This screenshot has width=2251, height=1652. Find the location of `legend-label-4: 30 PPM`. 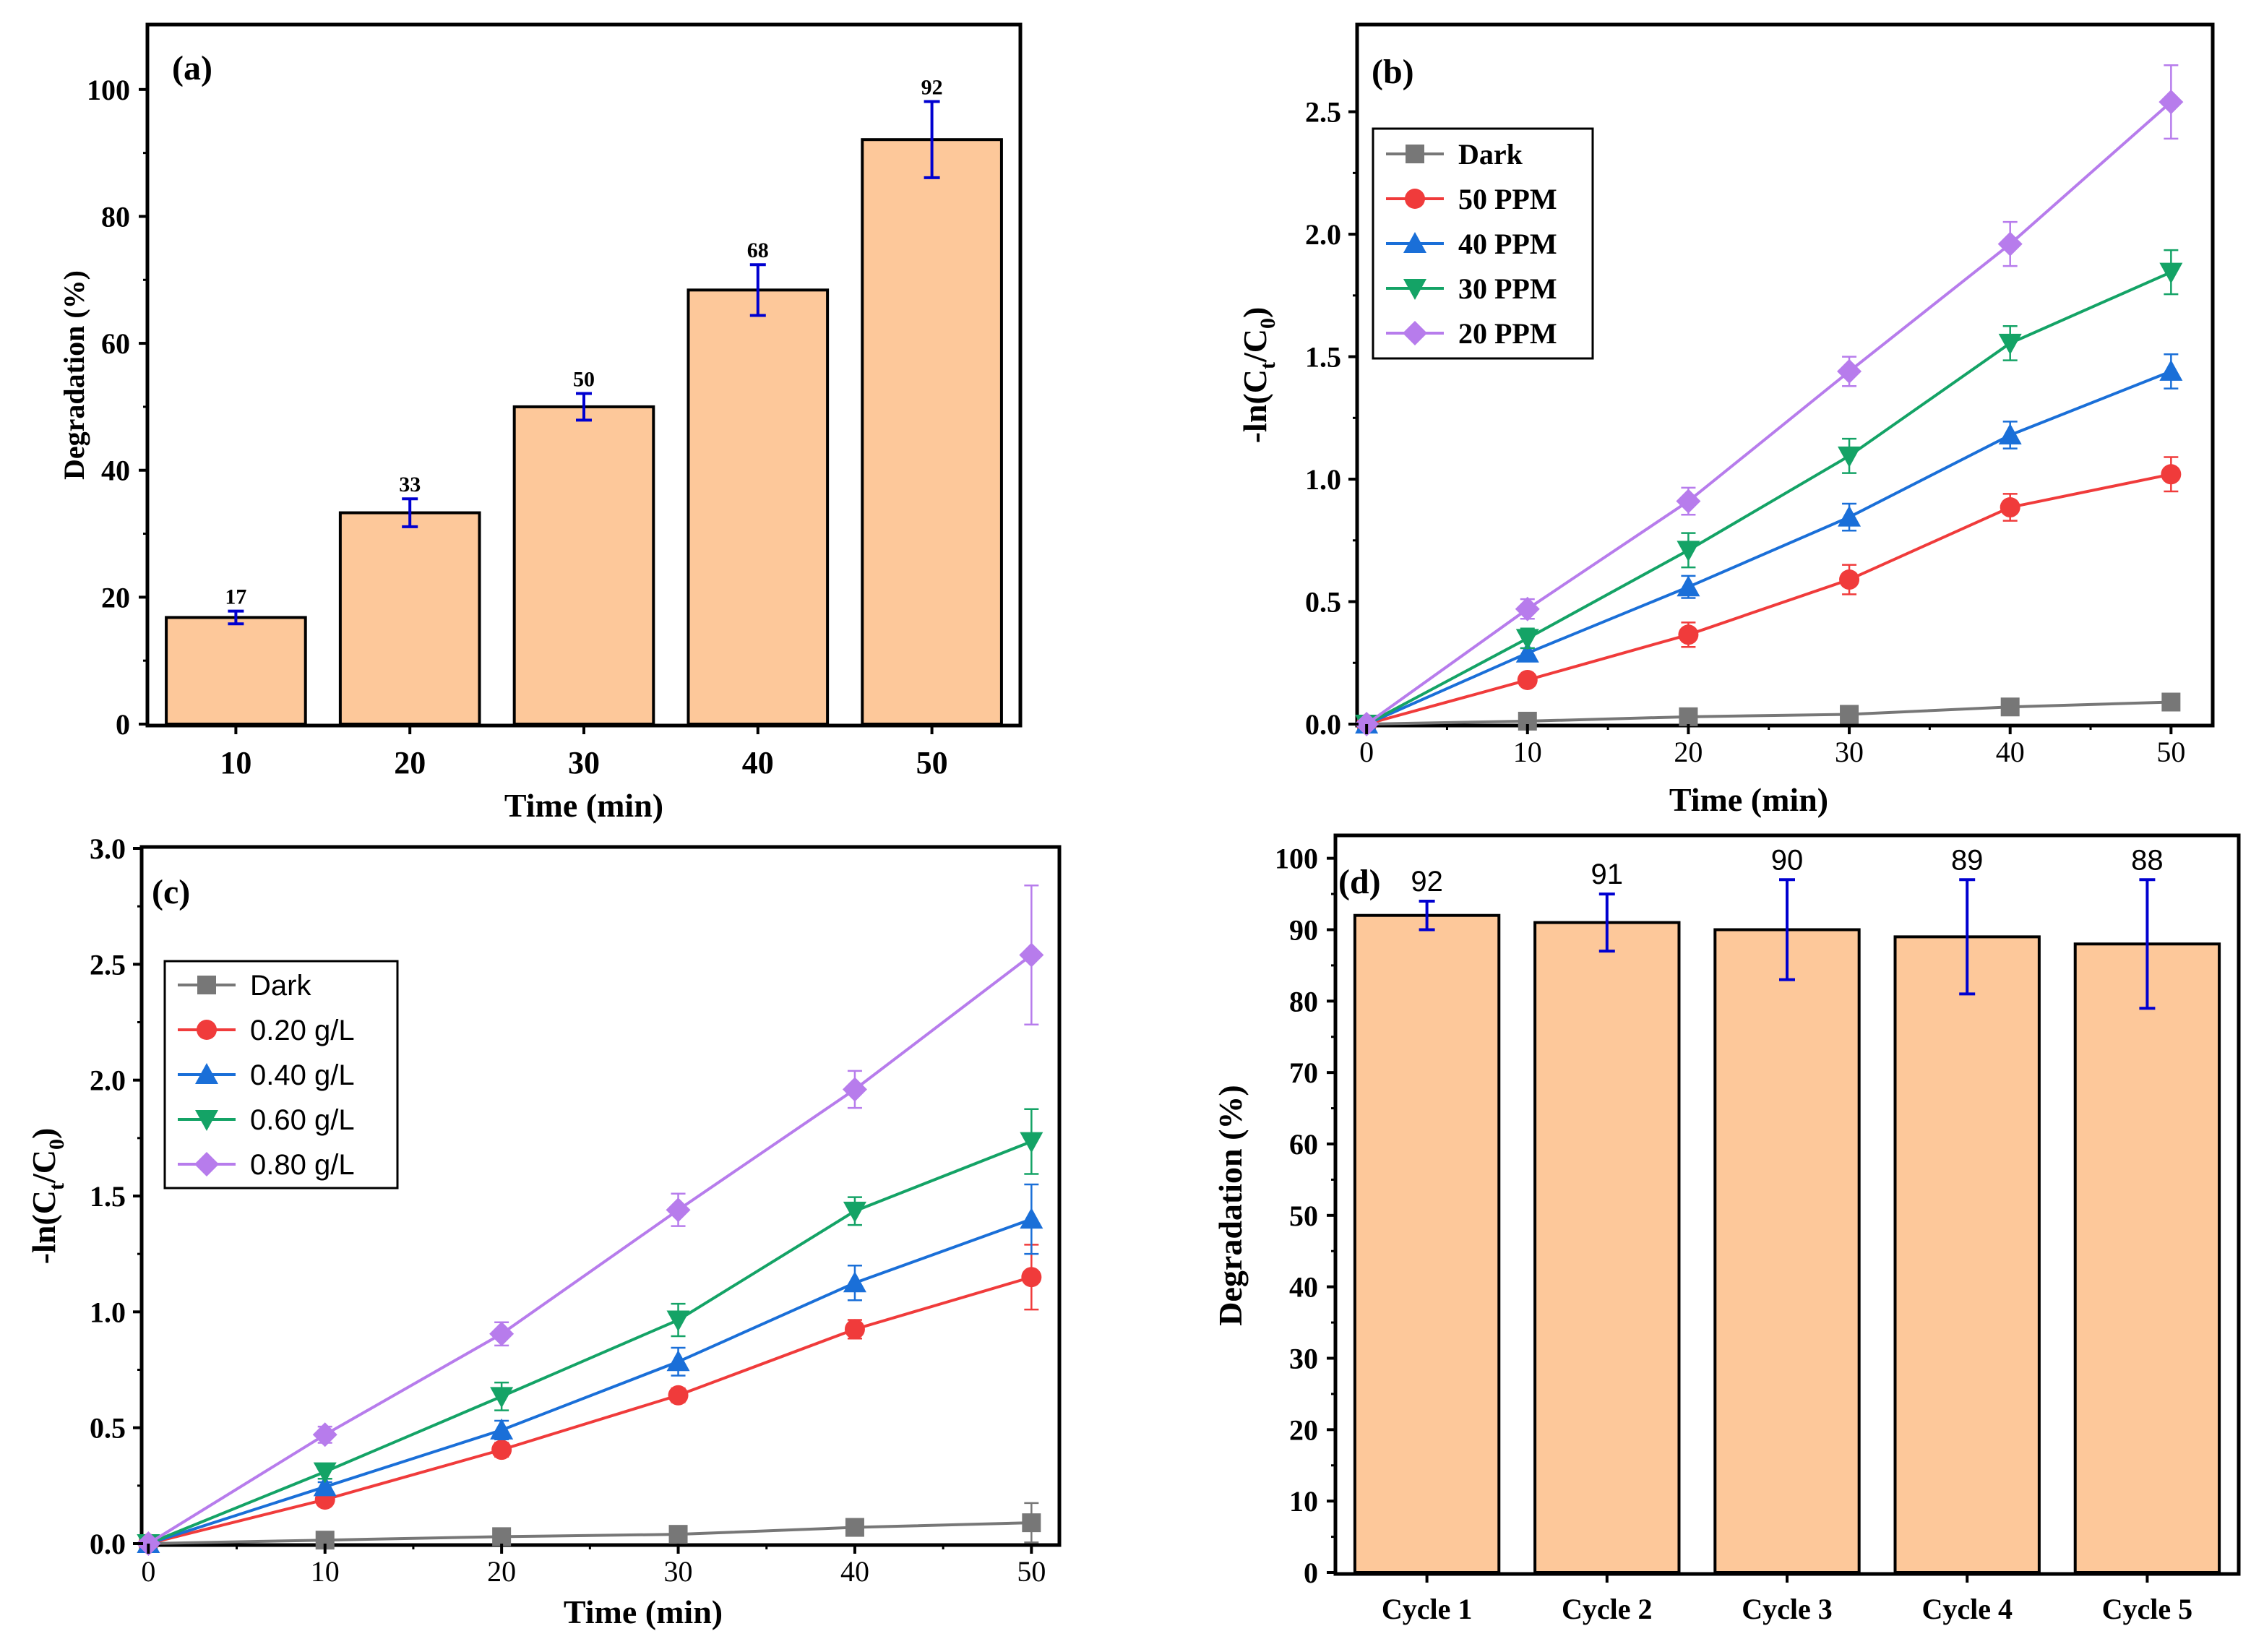

legend-label-4: 30 PPM is located at coordinates (1507, 288).